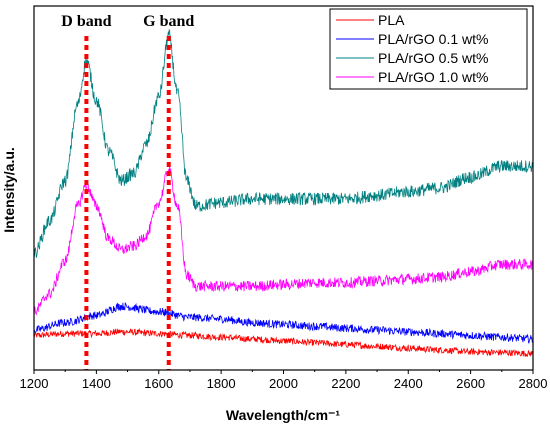  What do you see at coordinates (533, 383) in the screenshot?
I see `x-tick-label: 2800` at bounding box center [533, 383].